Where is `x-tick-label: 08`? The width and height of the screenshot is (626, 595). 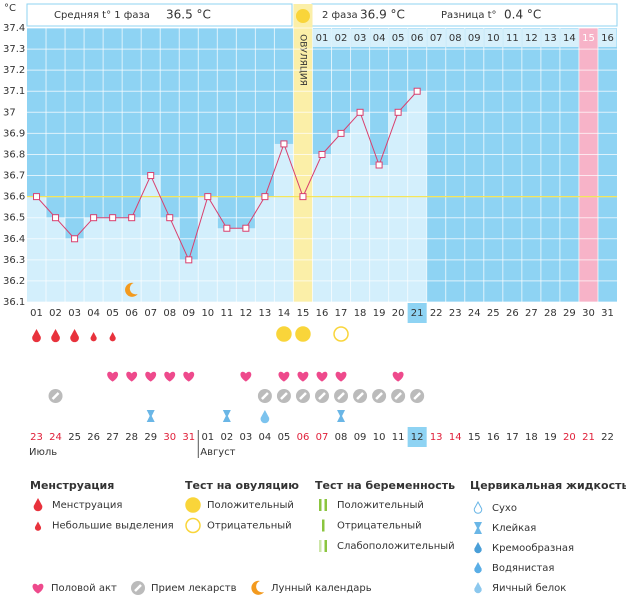
x-tick-label: 08 is located at coordinates (169, 313).